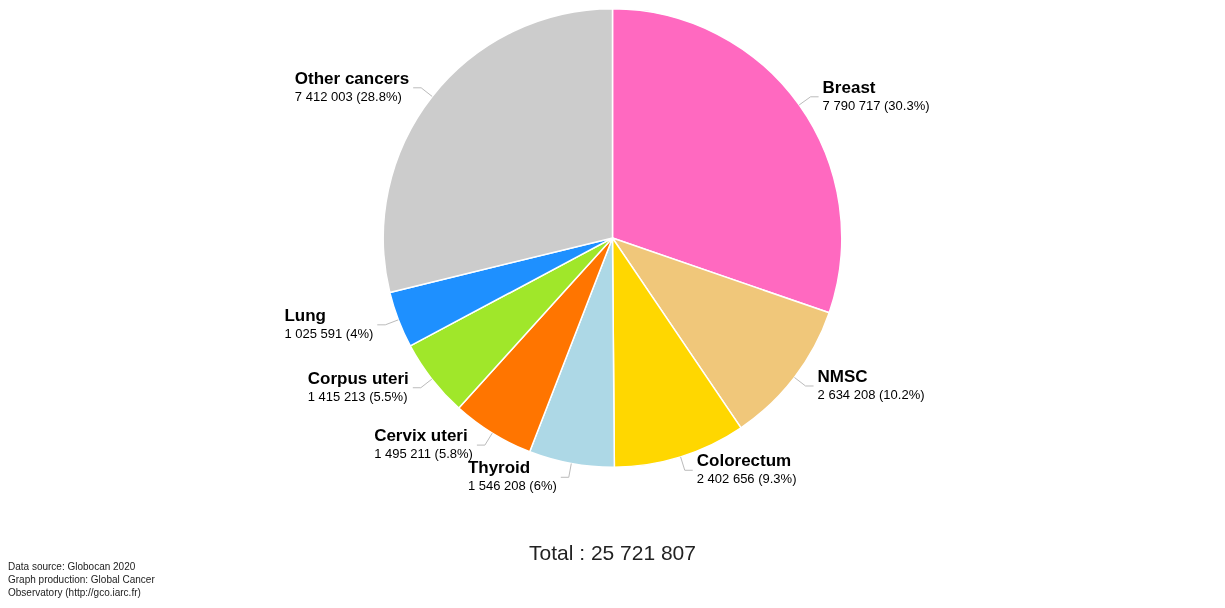  I want to click on data-label: 1 546 208 (6%), so click(512, 486).